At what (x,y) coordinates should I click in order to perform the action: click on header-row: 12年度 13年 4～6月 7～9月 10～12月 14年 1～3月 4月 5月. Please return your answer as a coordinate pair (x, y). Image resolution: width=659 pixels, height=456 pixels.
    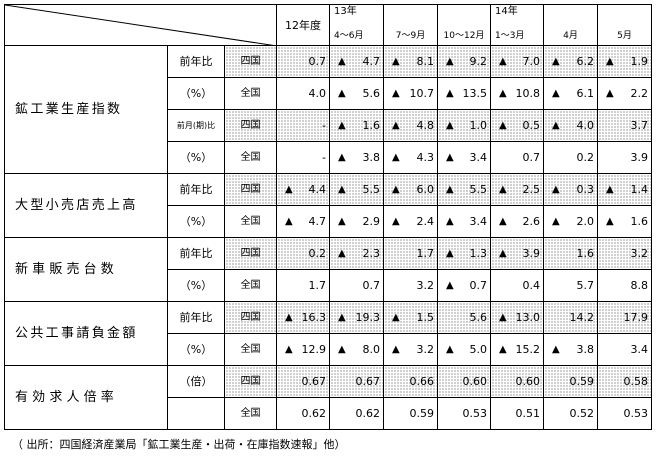
    Looking at the image, I should click on (328, 25).